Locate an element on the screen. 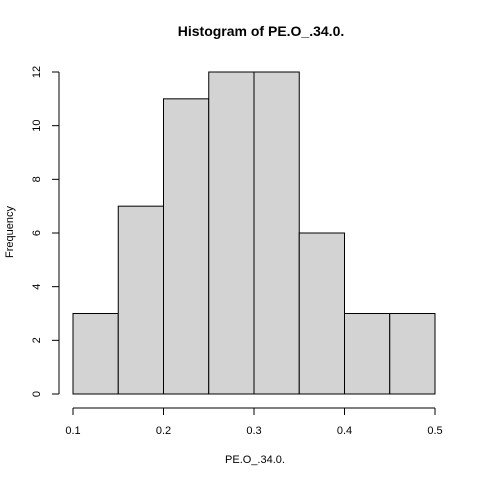 The image size is (480, 485). y-axis: 0 2 4 6 8 10 12 is located at coordinates (45, 231).